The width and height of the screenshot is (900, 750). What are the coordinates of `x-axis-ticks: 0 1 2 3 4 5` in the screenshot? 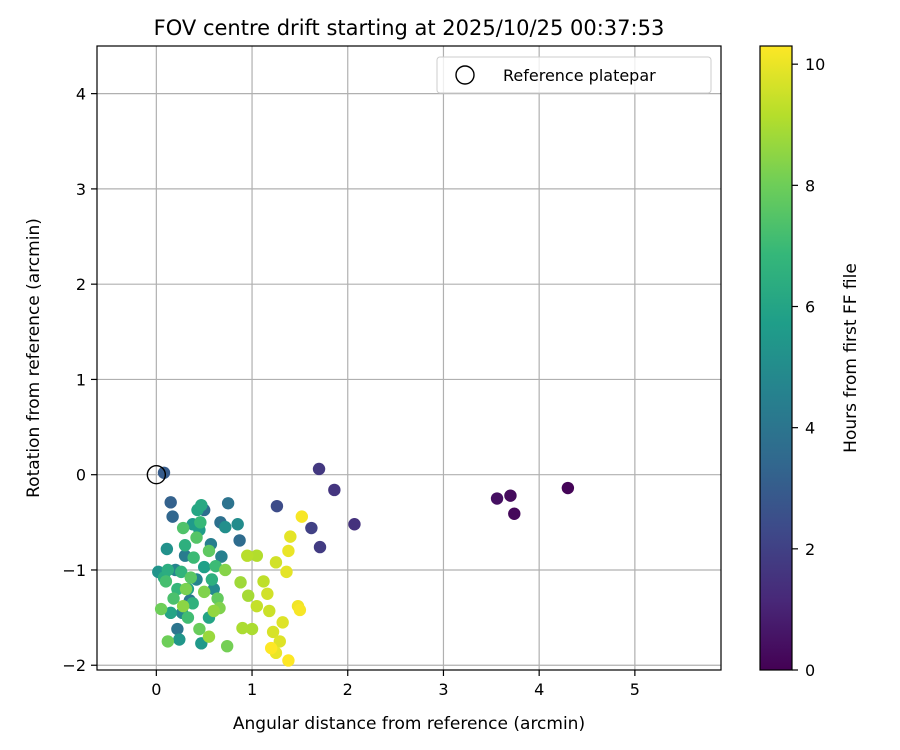 It's located at (395, 684).